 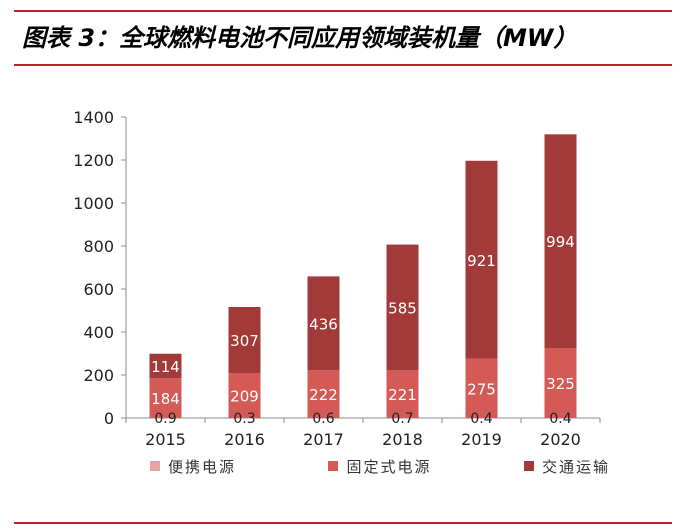 What do you see at coordinates (109, 418) in the screenshot?
I see `y-tick-label: 0` at bounding box center [109, 418].